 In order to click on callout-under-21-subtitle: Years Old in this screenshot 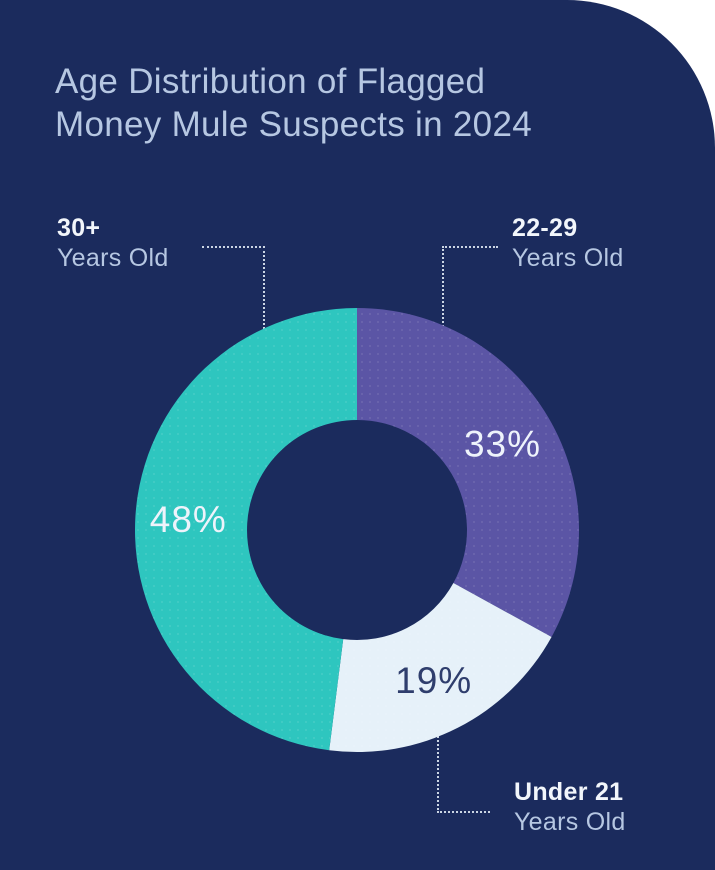, I will do `click(570, 822)`.